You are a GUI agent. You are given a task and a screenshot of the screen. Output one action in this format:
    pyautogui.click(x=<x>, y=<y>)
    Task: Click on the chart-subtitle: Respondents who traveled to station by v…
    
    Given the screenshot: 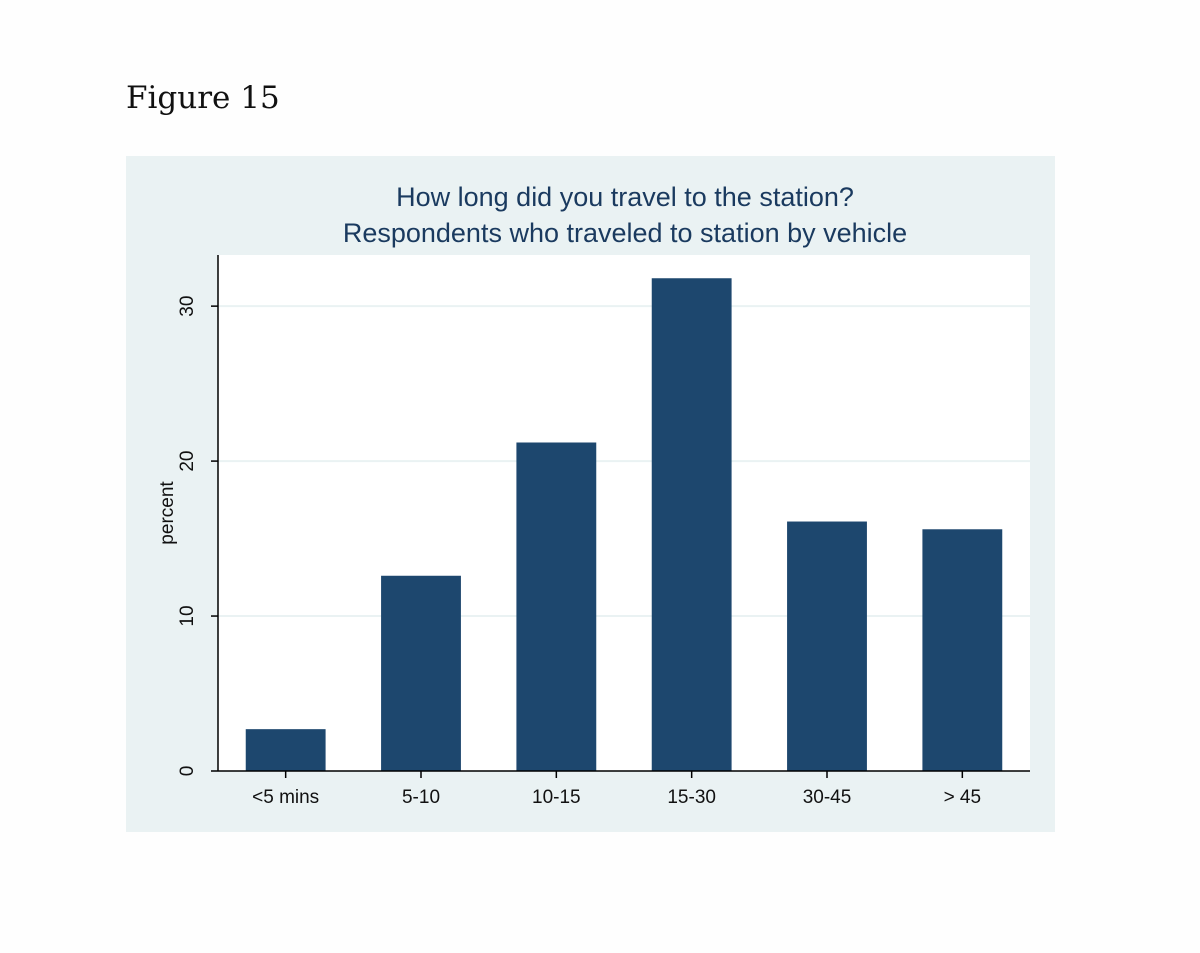 What is the action you would take?
    pyautogui.click(x=625, y=233)
    